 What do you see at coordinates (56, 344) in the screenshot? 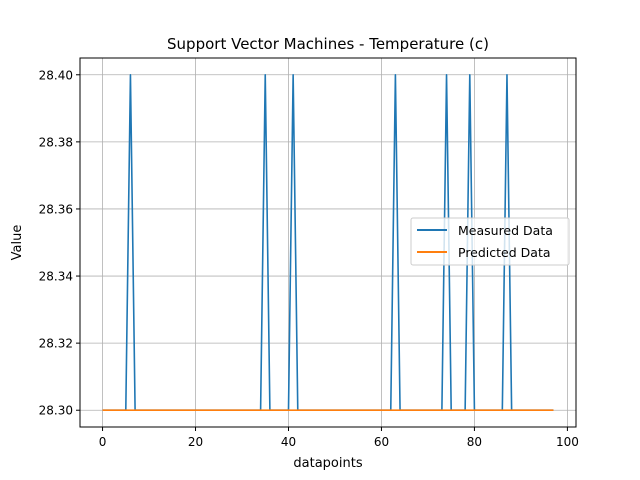
I see `y-tick-label: 28.32` at bounding box center [56, 344].